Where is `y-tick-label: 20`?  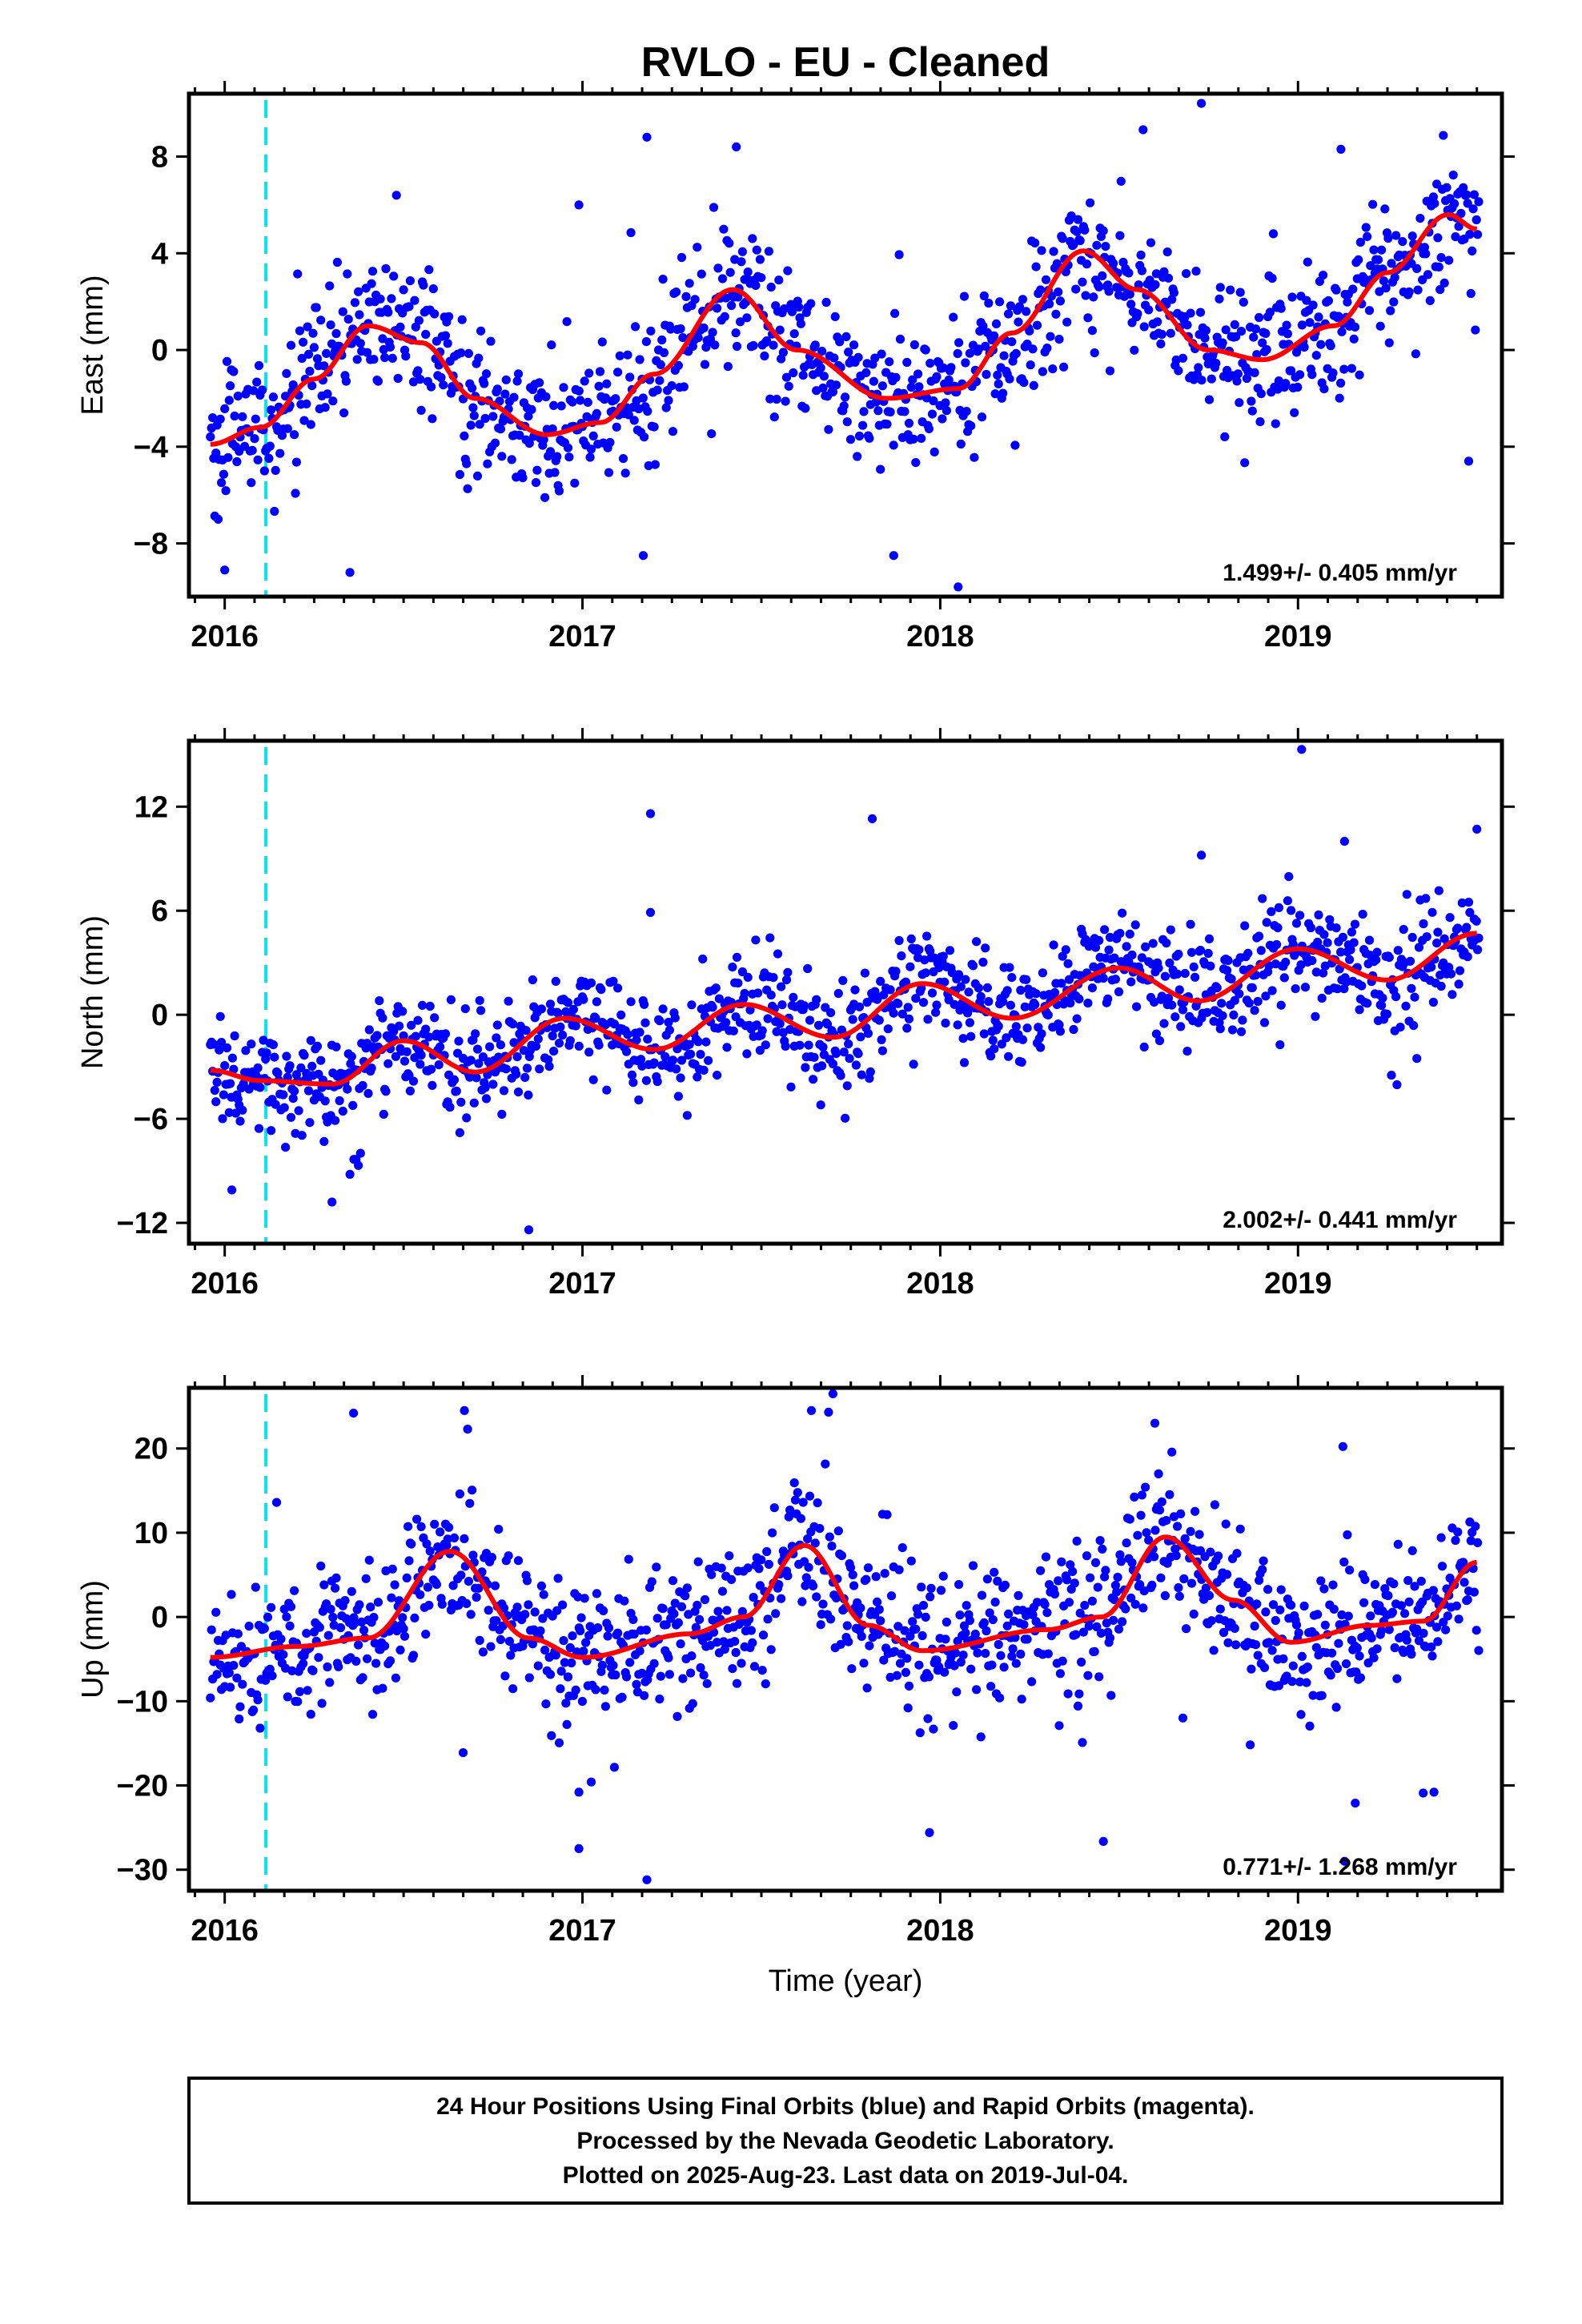
y-tick-label: 20 is located at coordinates (151, 1449).